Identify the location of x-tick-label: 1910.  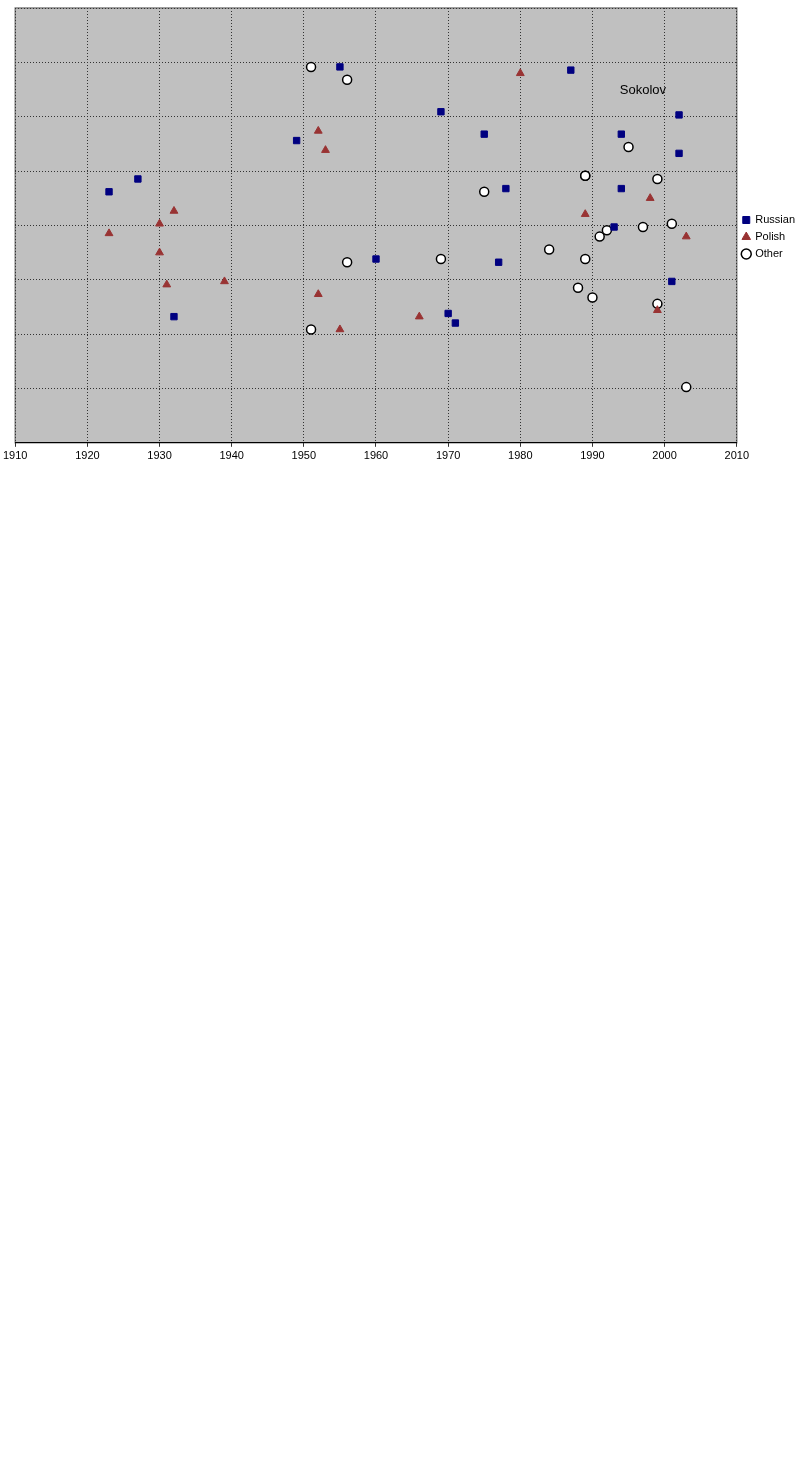
(15, 455).